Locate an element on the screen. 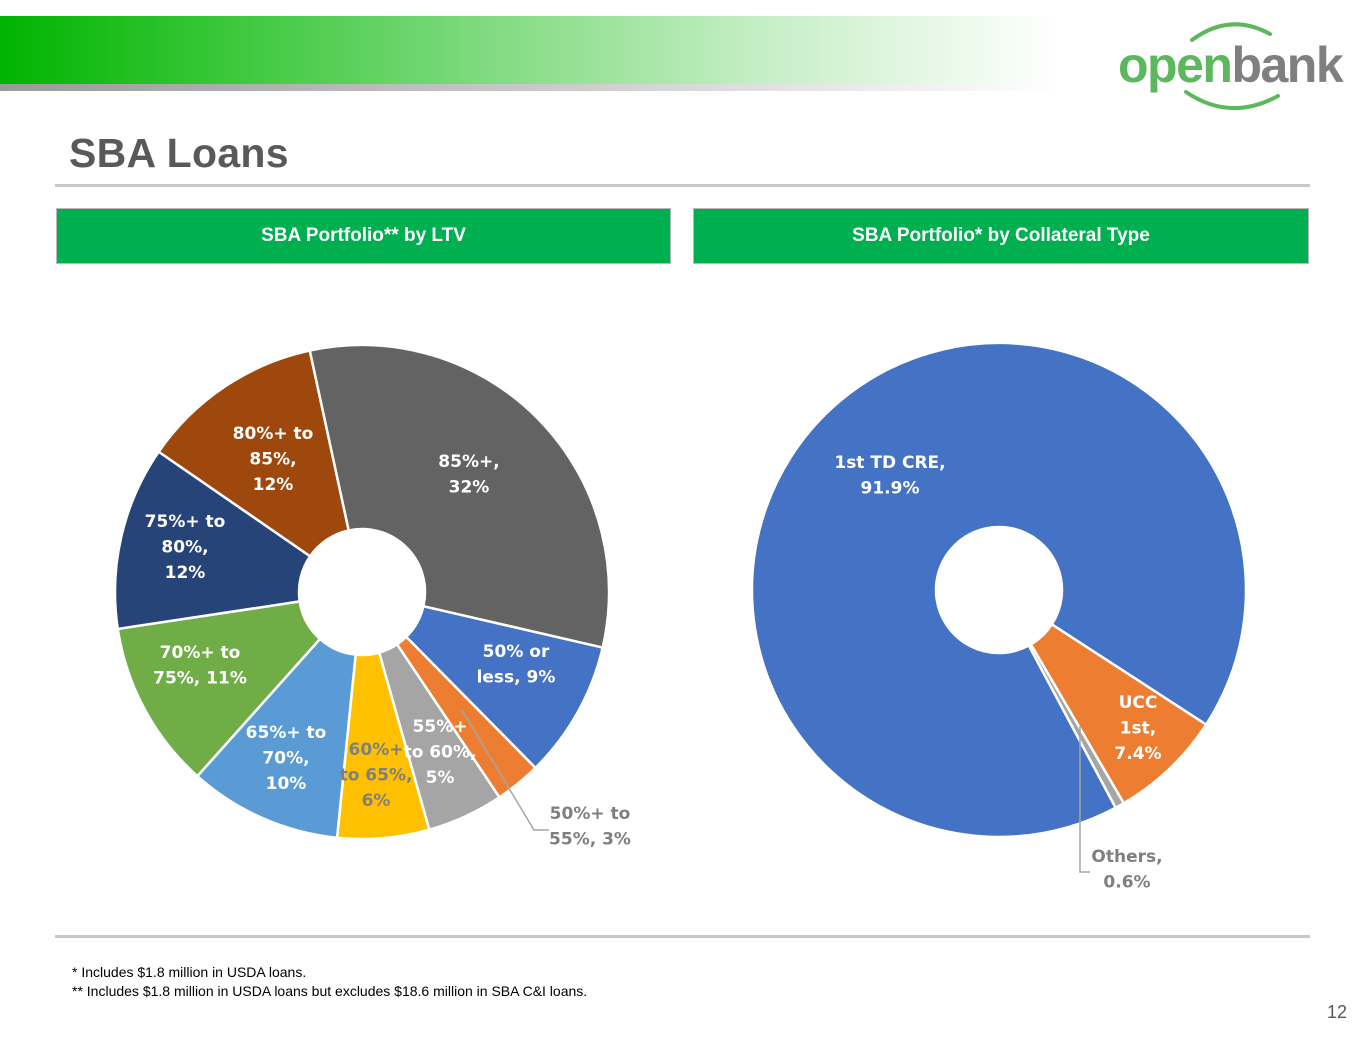 The width and height of the screenshot is (1365, 1055). label-line: 55%, 3% is located at coordinates (590, 840).